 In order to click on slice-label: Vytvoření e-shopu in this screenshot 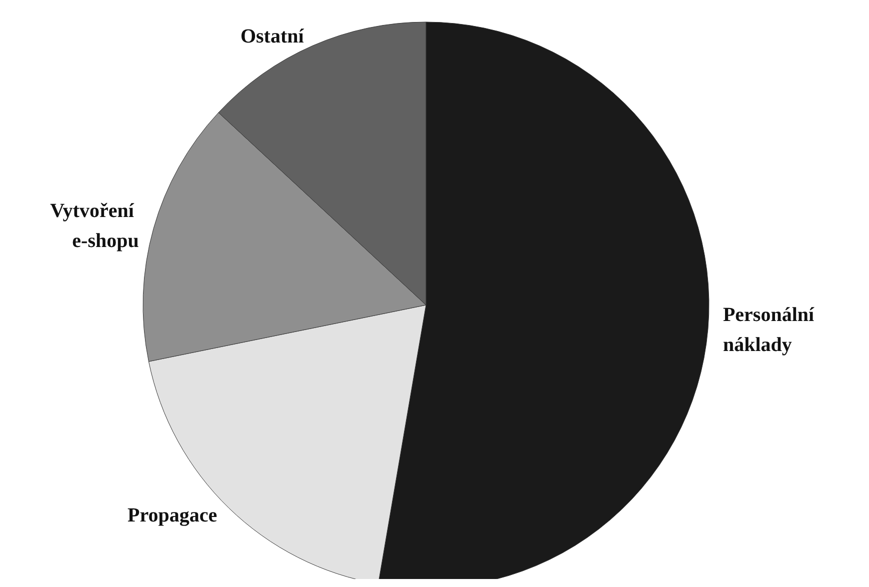, I will do `click(94, 226)`.